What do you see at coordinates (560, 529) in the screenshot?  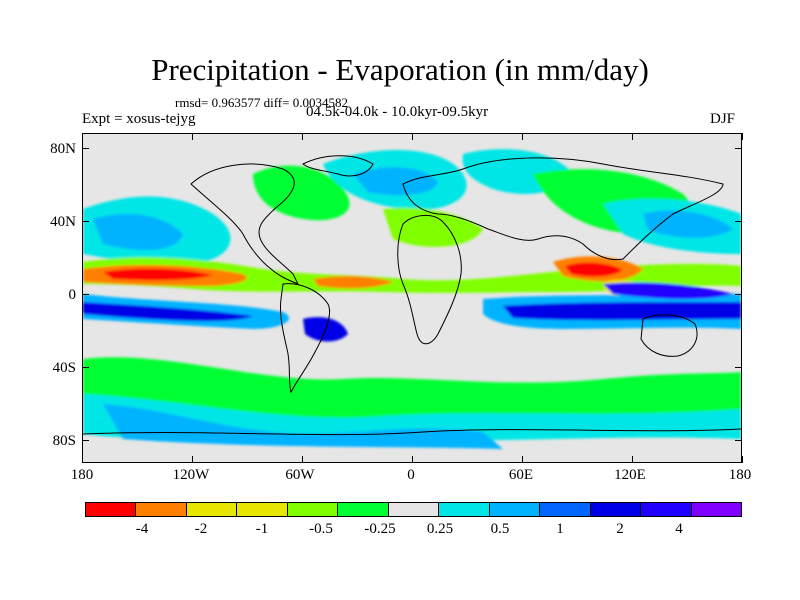 I see `colorbar-label: 1` at bounding box center [560, 529].